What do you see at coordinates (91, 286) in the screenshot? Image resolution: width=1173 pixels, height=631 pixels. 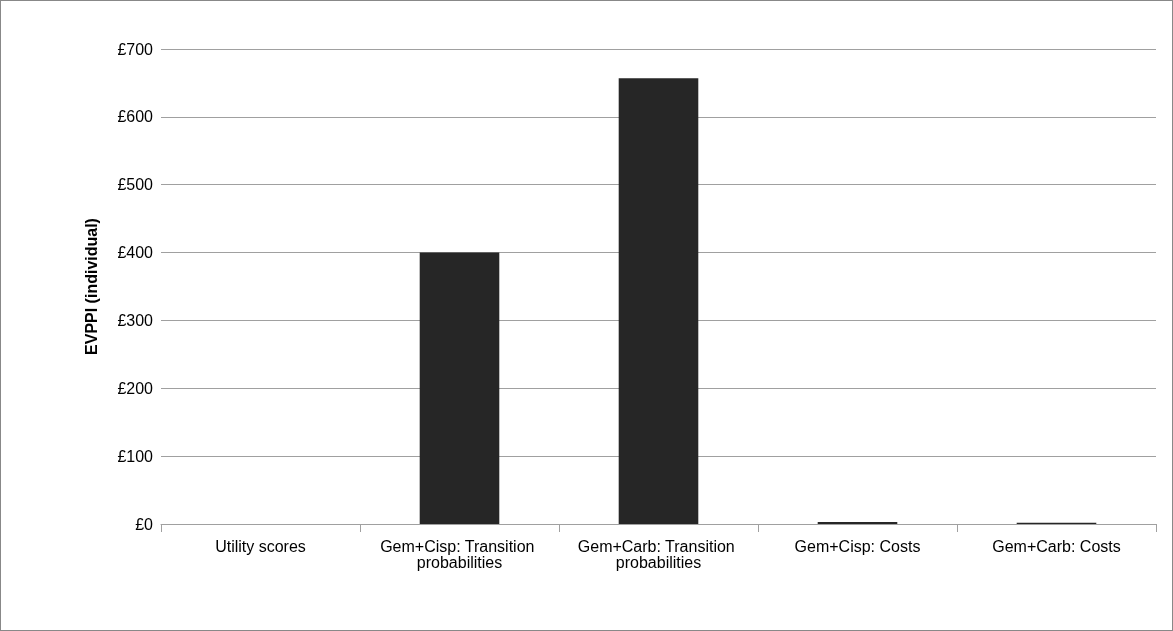 I see `y-axis-title: EVPPI (individual)` at bounding box center [91, 286].